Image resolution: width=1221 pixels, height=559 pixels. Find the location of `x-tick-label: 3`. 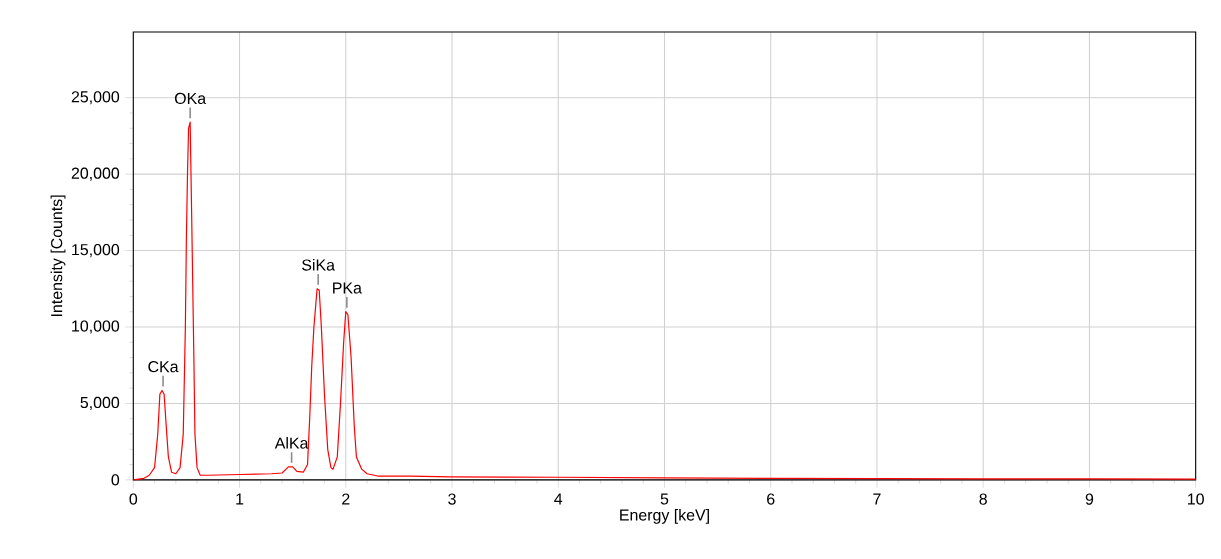

x-tick-label: 3 is located at coordinates (452, 499).